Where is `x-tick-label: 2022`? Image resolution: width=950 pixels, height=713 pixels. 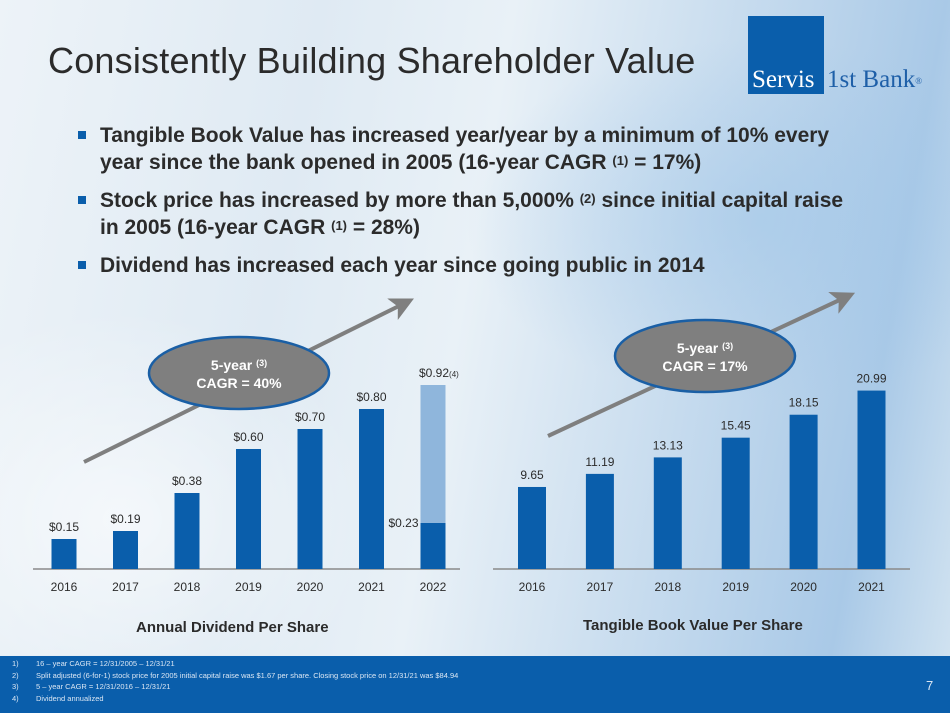
x-tick-label: 2022 is located at coordinates (433, 587).